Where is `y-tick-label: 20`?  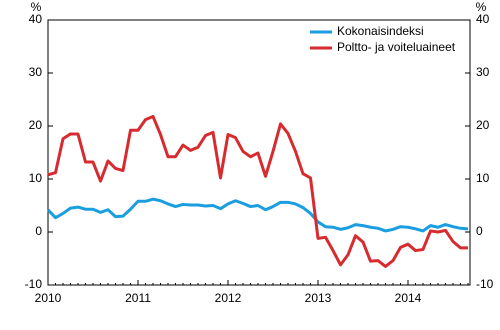
y-tick-label: 20 is located at coordinates (36, 125).